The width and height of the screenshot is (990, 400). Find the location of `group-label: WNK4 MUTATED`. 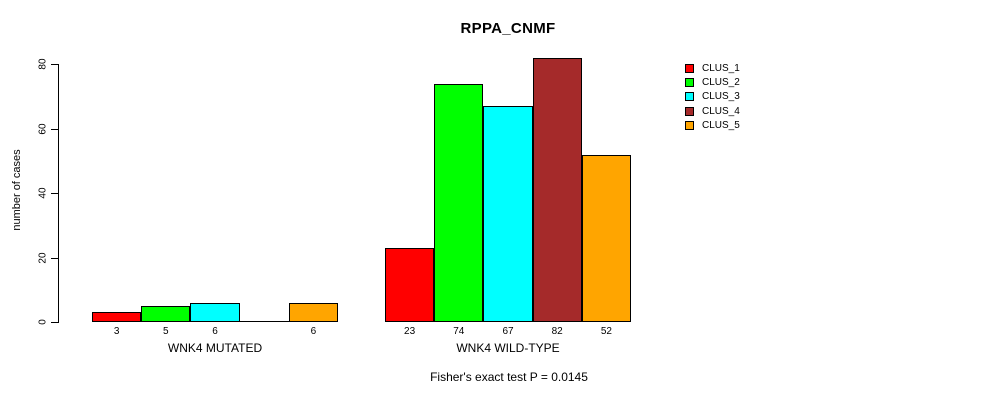

group-label: WNK4 MUTATED is located at coordinates (215, 348).